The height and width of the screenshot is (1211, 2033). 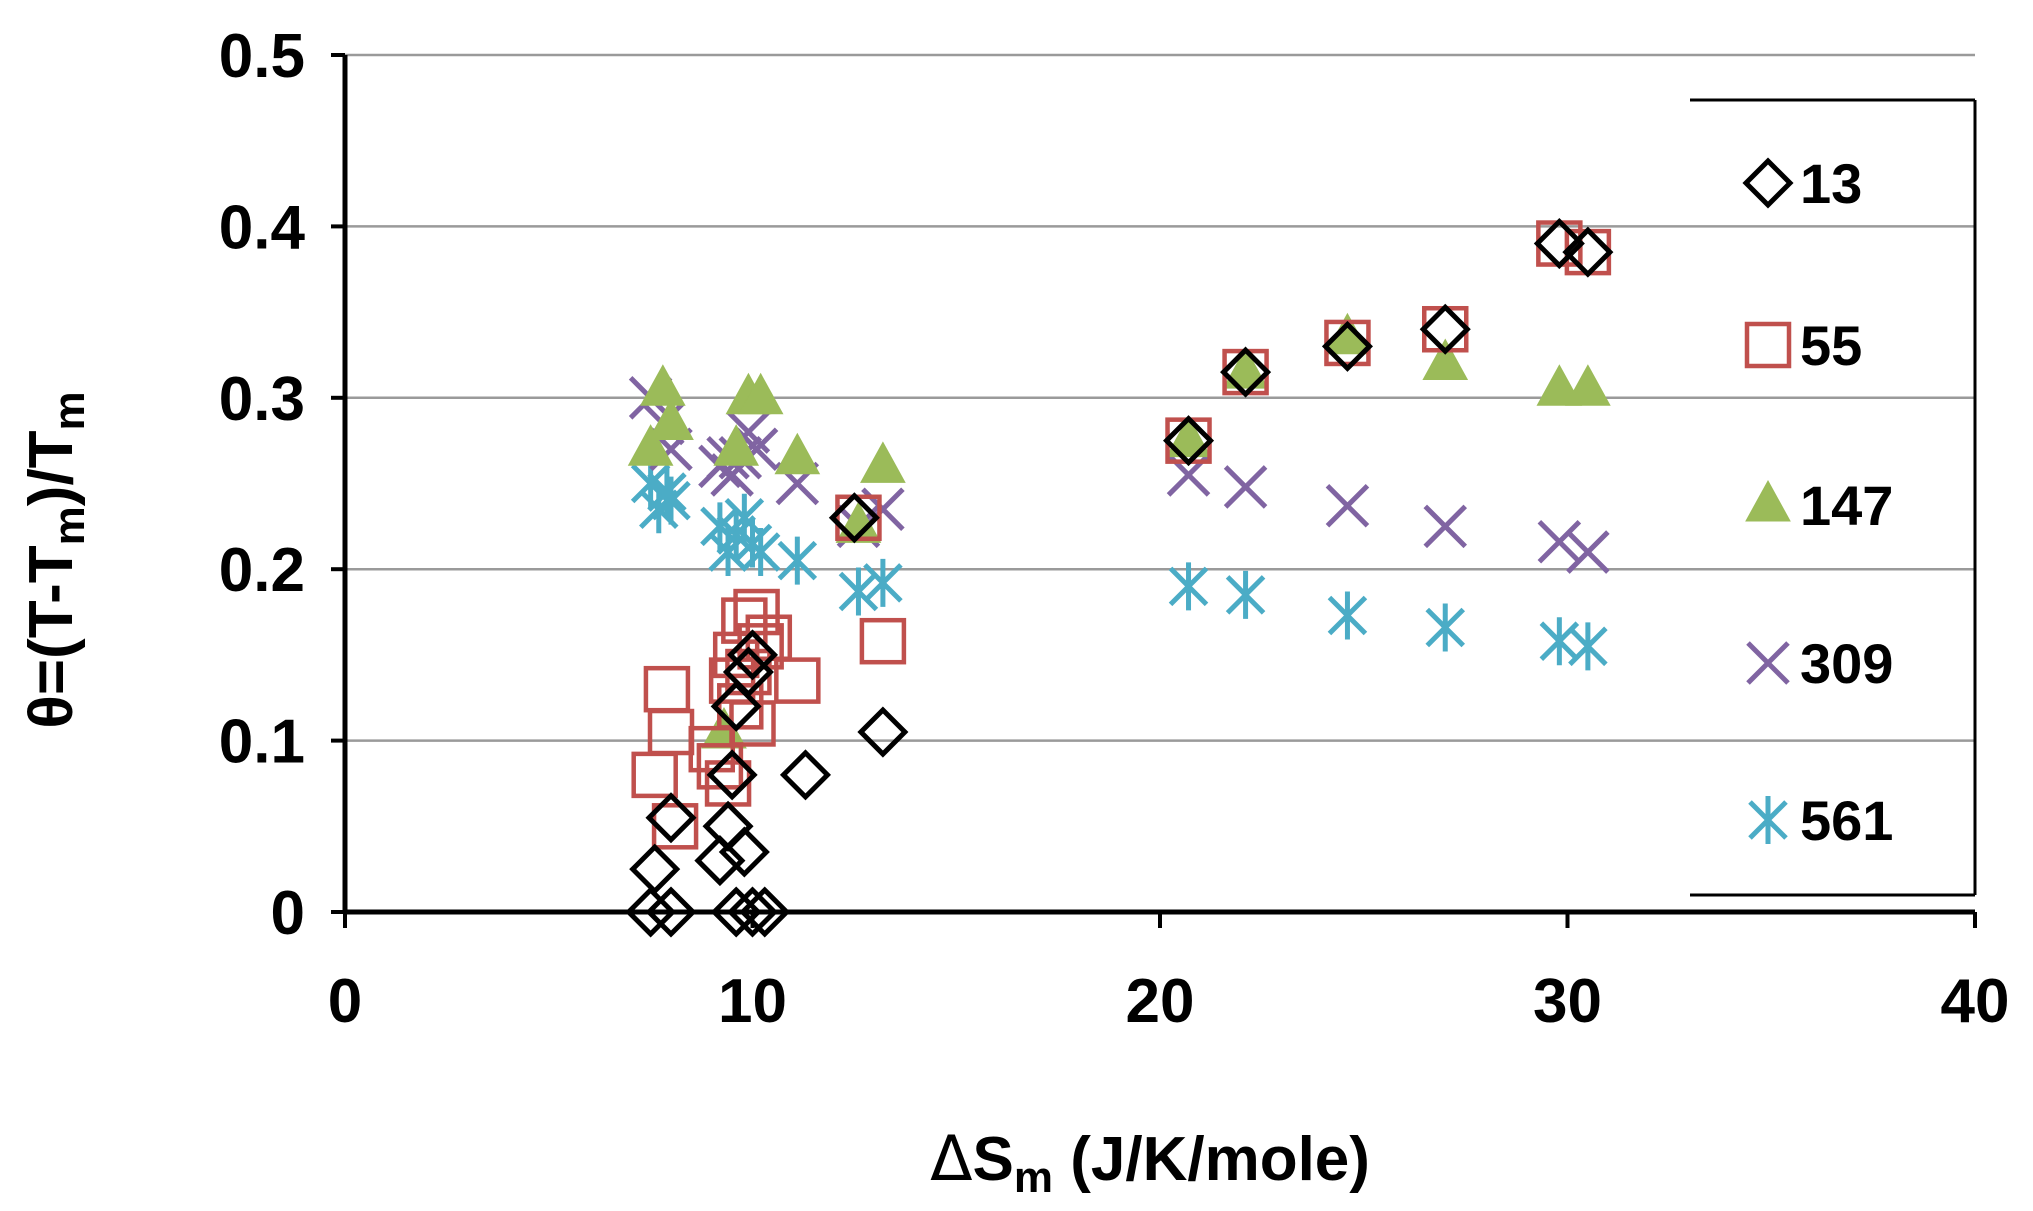 What do you see at coordinates (262, 485) in the screenshot?
I see `y-tick-labels: 0 0.1 0.2 0.3 0.4 0.5` at bounding box center [262, 485].